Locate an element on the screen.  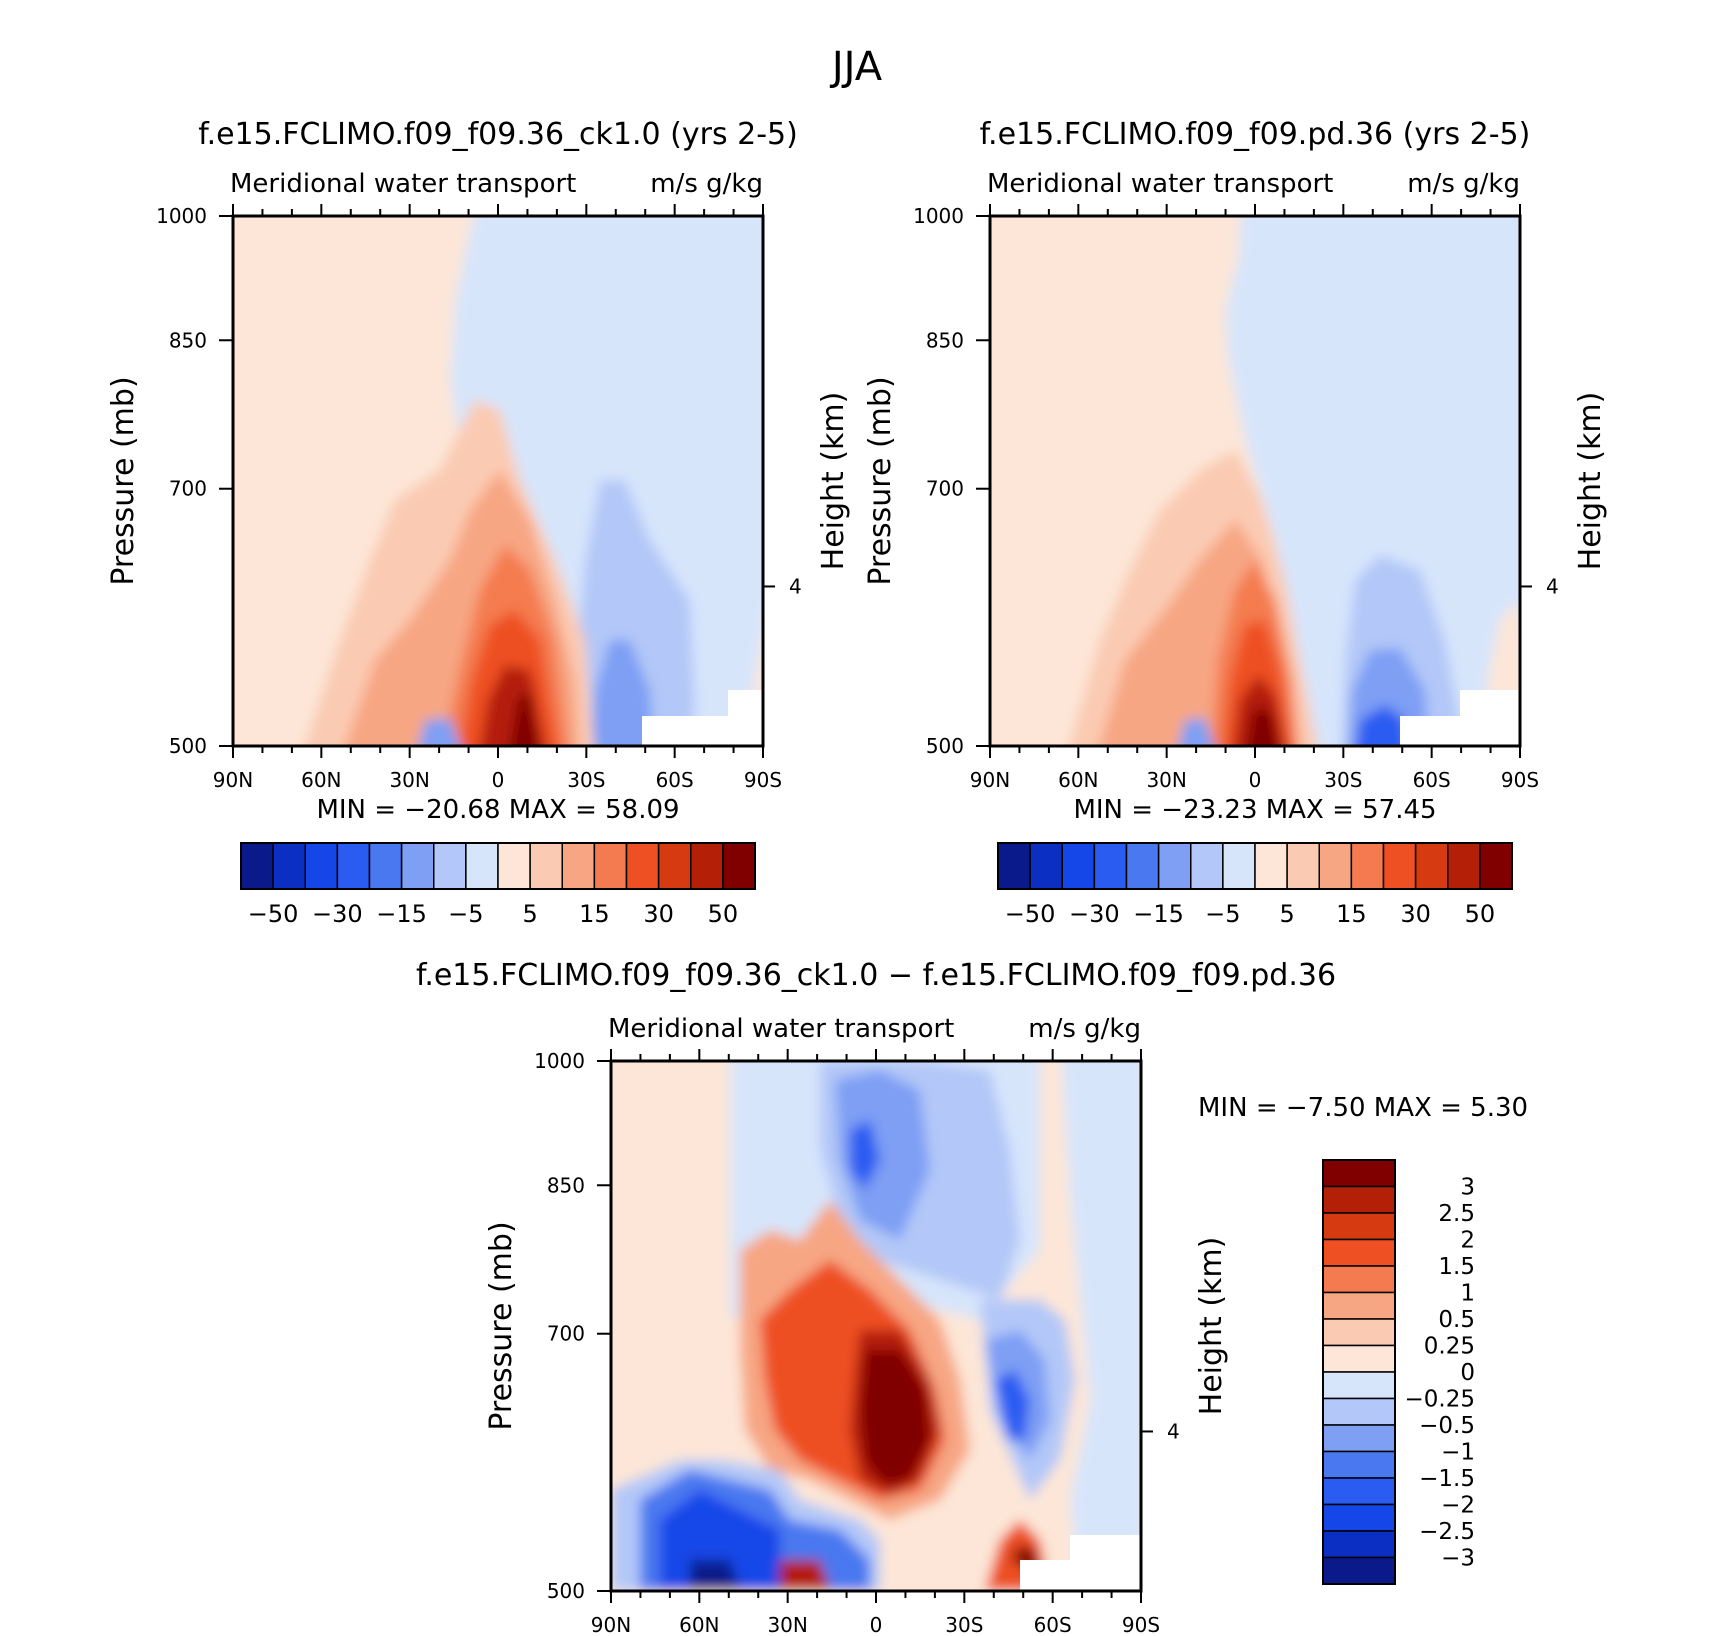
panel-b-case-title: f.e15.FCLIMO.f09_f09.pd.36 (yrs 2-5) is located at coordinates (1255, 134).